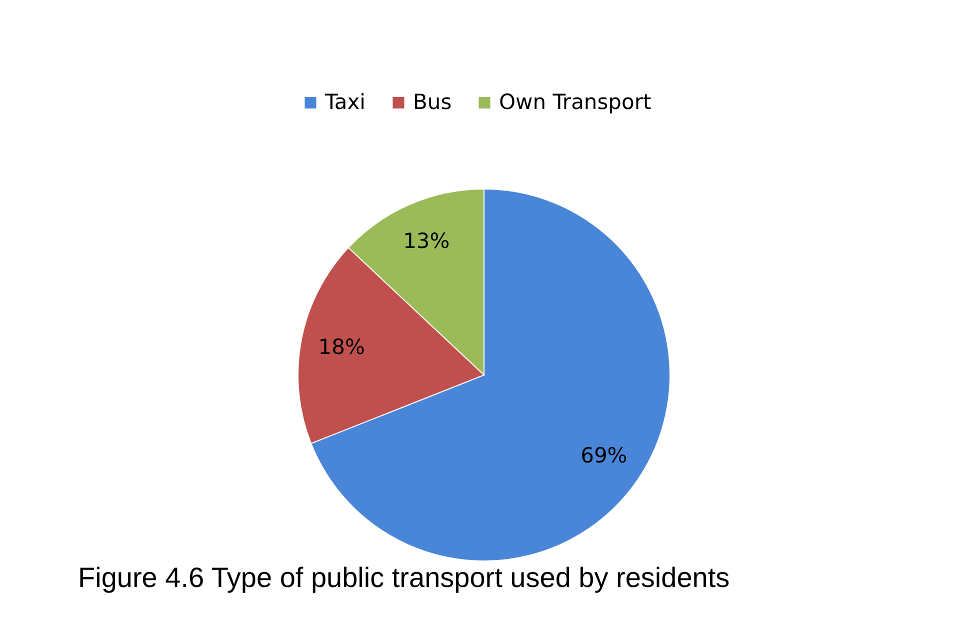  I want to click on legend-label: Taxi, so click(345, 102).